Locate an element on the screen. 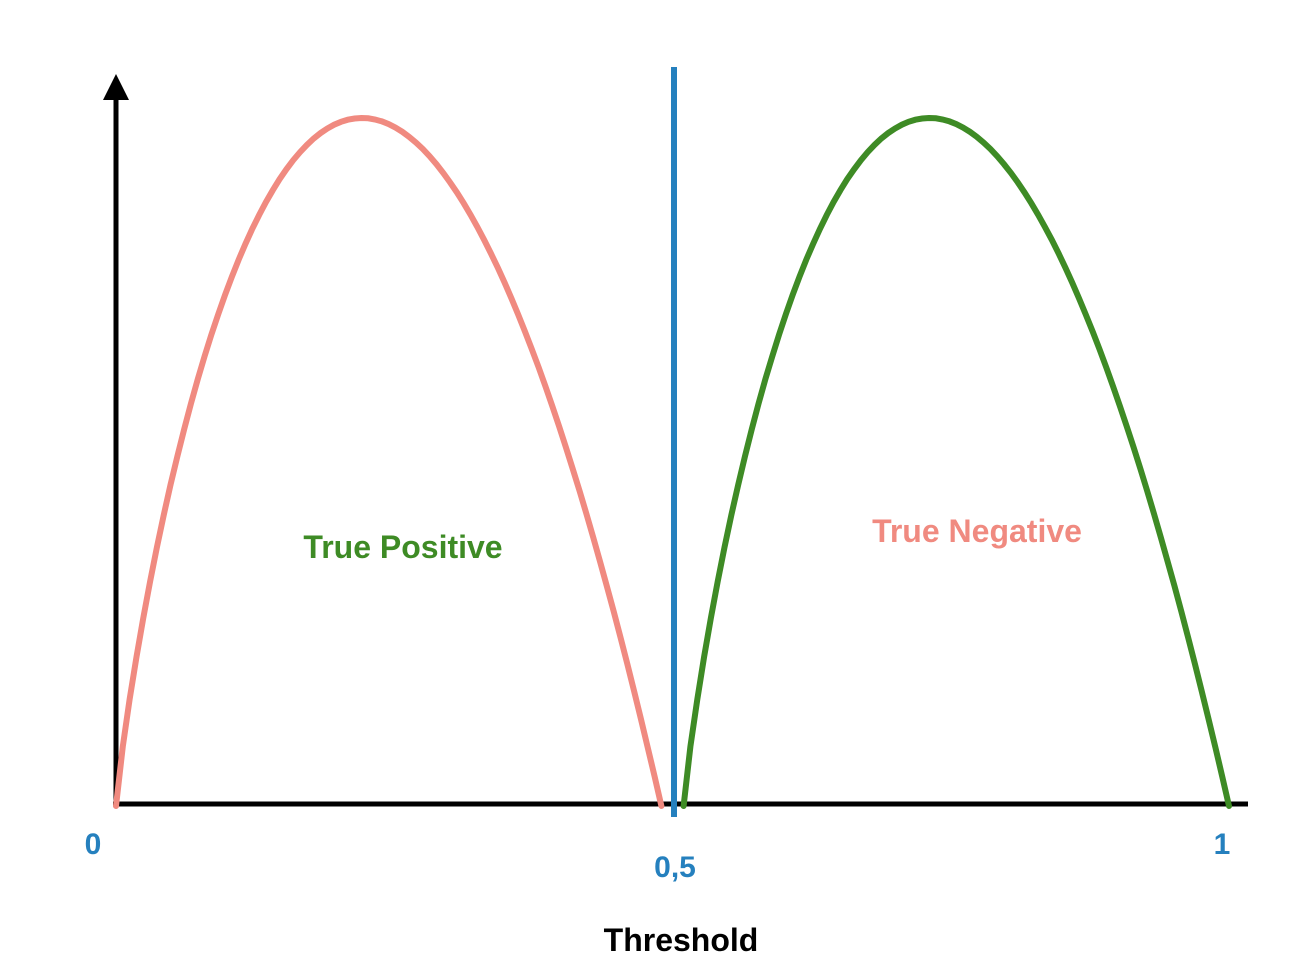 The width and height of the screenshot is (1306, 964). true-positive-label: True Positive is located at coordinates (402, 547).